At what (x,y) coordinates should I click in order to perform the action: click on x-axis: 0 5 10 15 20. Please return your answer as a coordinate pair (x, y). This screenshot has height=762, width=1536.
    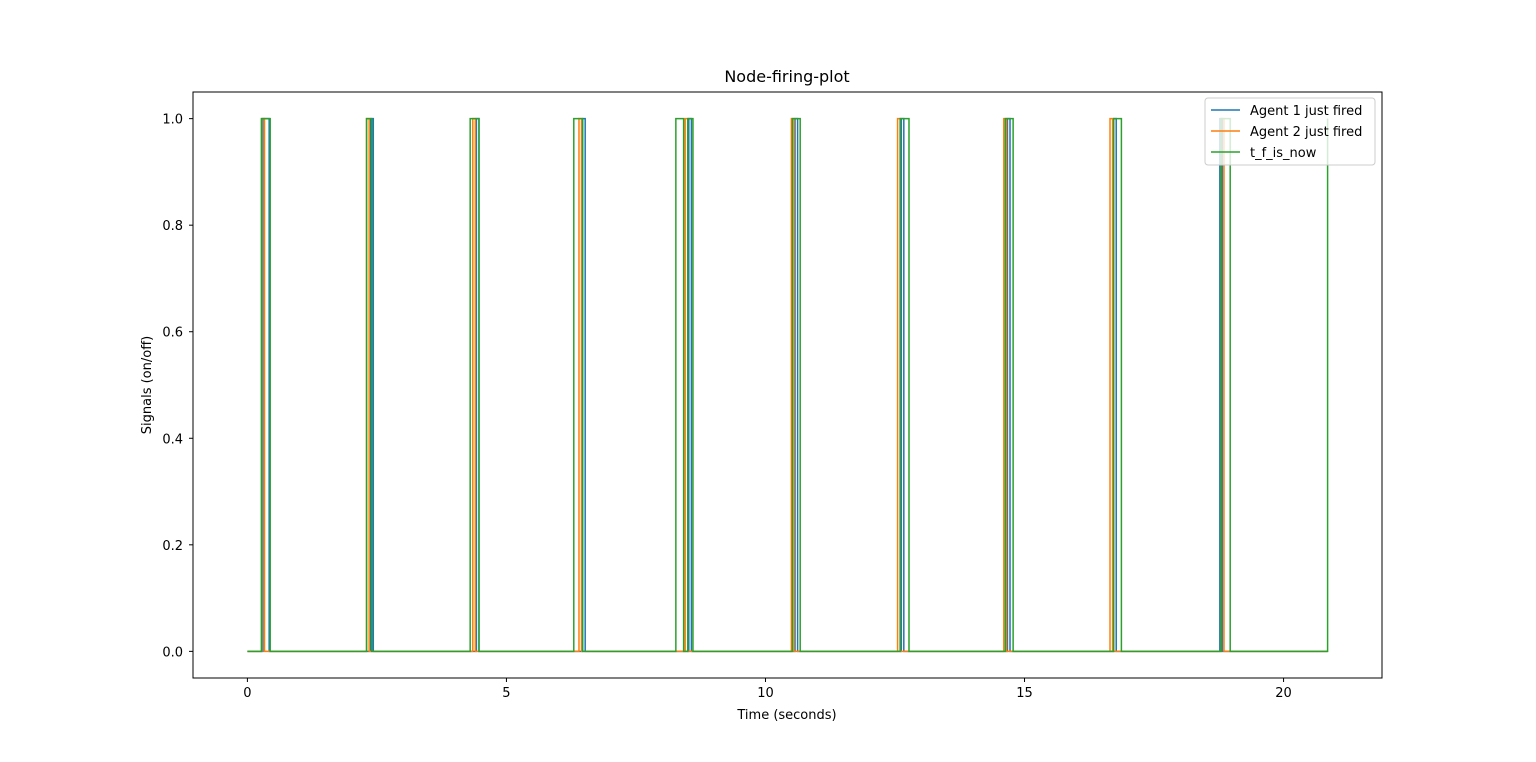
    Looking at the image, I should click on (767, 689).